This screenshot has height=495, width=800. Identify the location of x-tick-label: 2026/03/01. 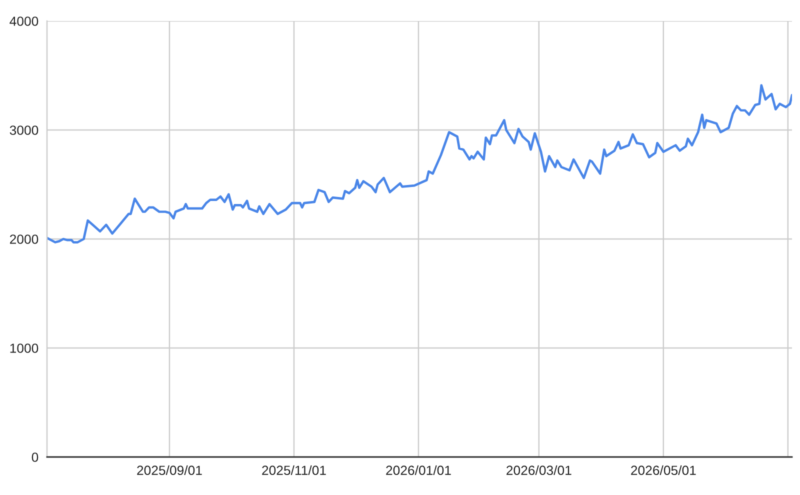
(539, 470).